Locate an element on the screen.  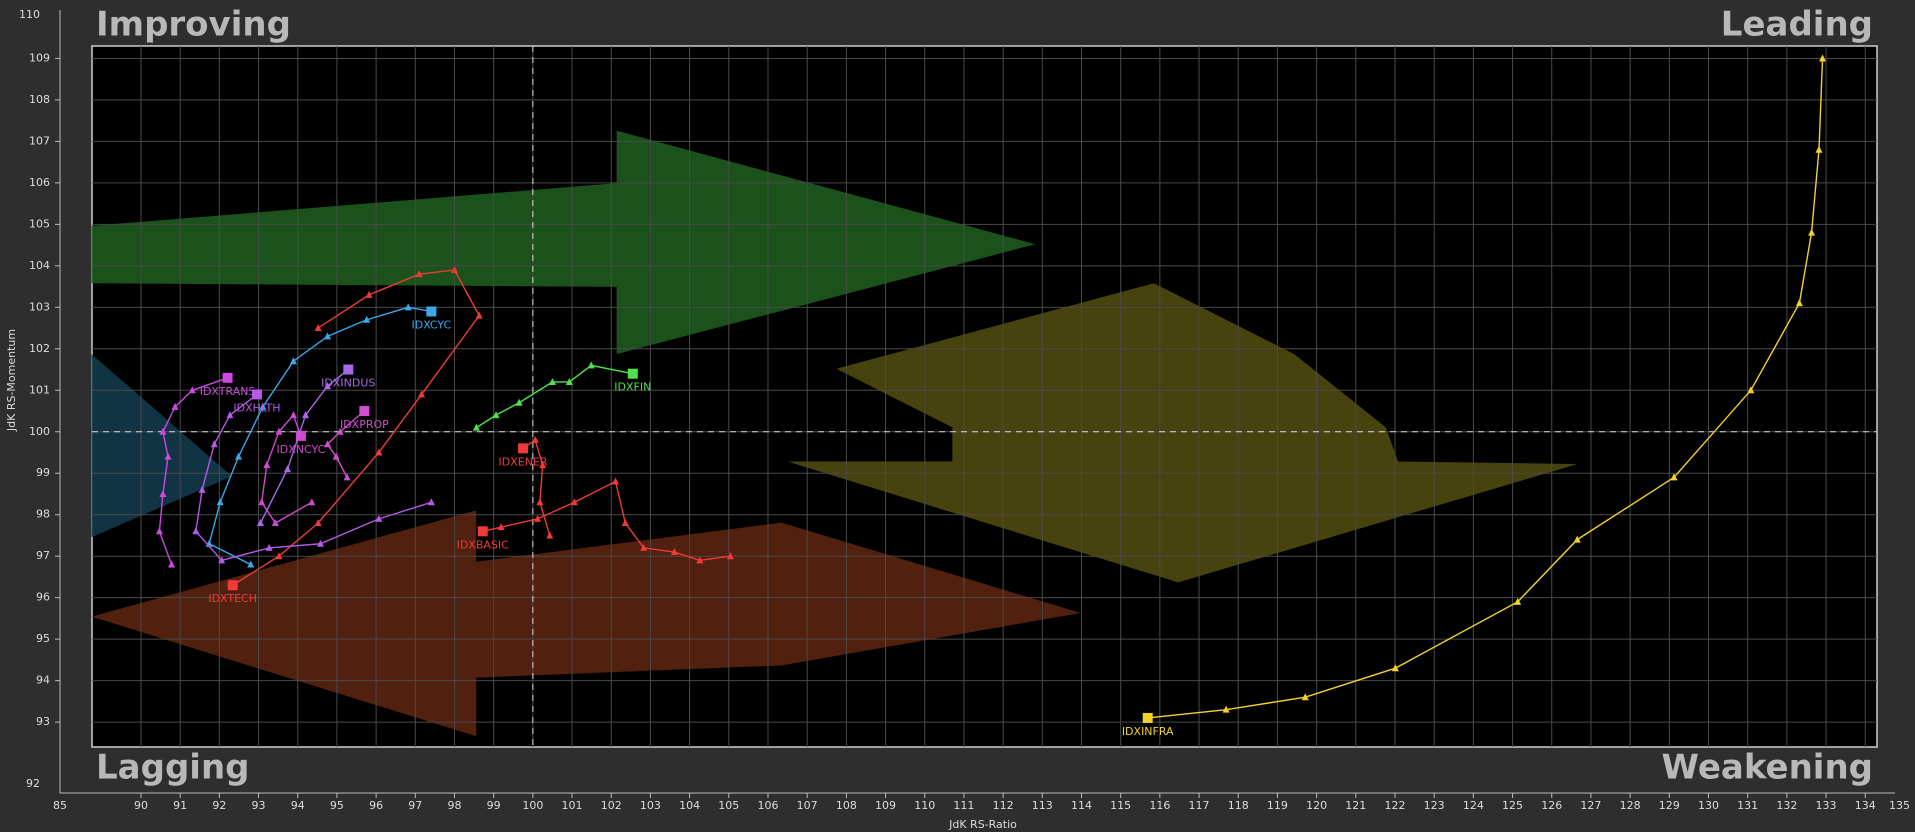
y-tick-label: 103 is located at coordinates (39, 306).